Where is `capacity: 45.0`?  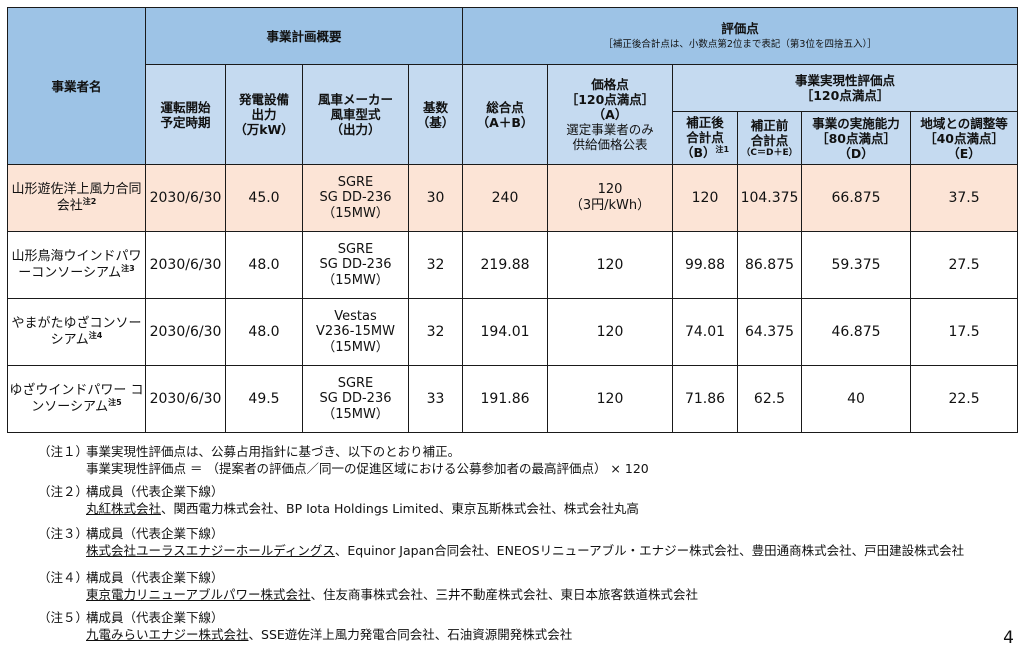
capacity: 45.0 is located at coordinates (264, 198).